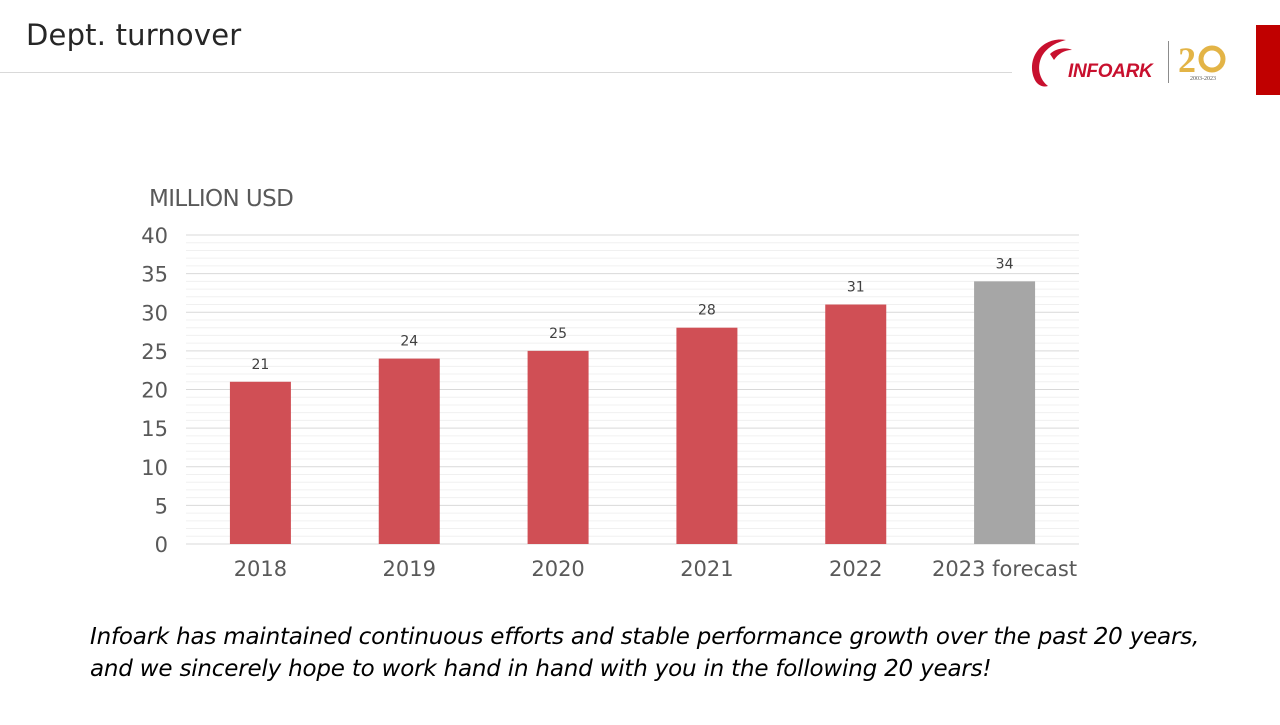  Describe the element at coordinates (633, 314) in the screenshot. I see `data-labels: 21 24 25 28 31 34` at that location.